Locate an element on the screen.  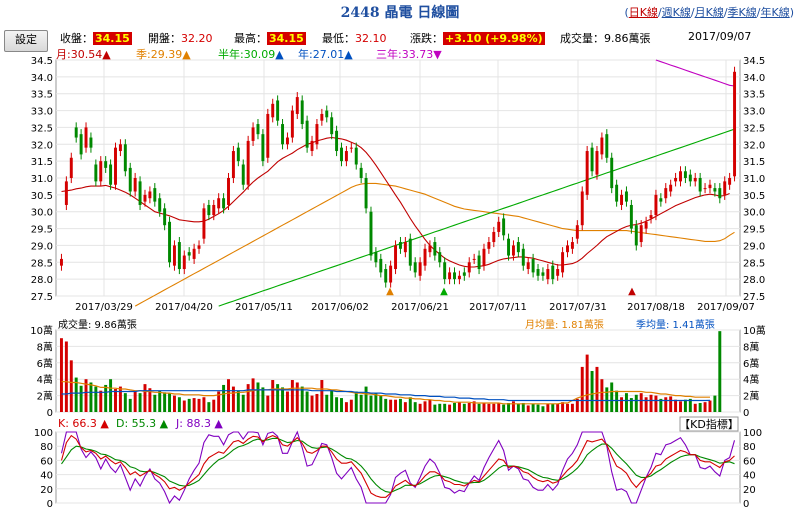
link-monthly: 月K線 is located at coordinates (709, 12).